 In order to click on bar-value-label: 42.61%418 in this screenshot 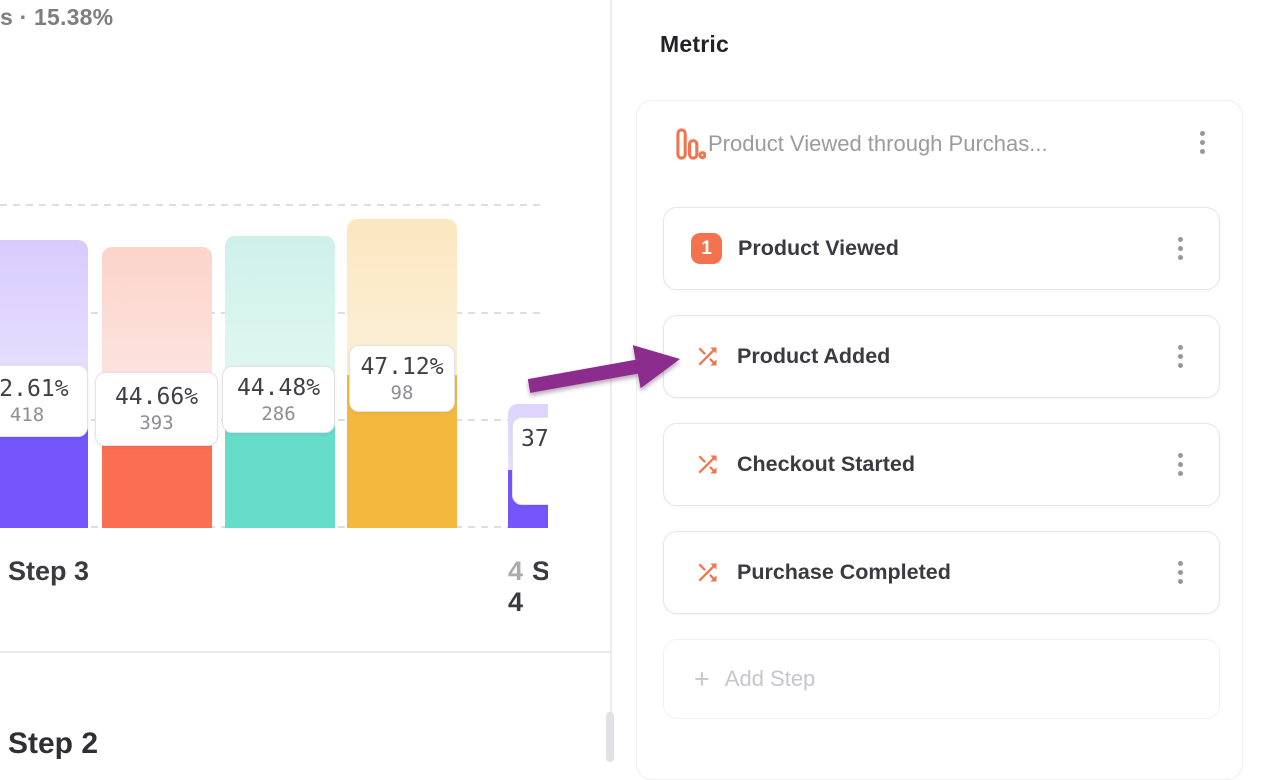, I will do `click(44, 401)`.